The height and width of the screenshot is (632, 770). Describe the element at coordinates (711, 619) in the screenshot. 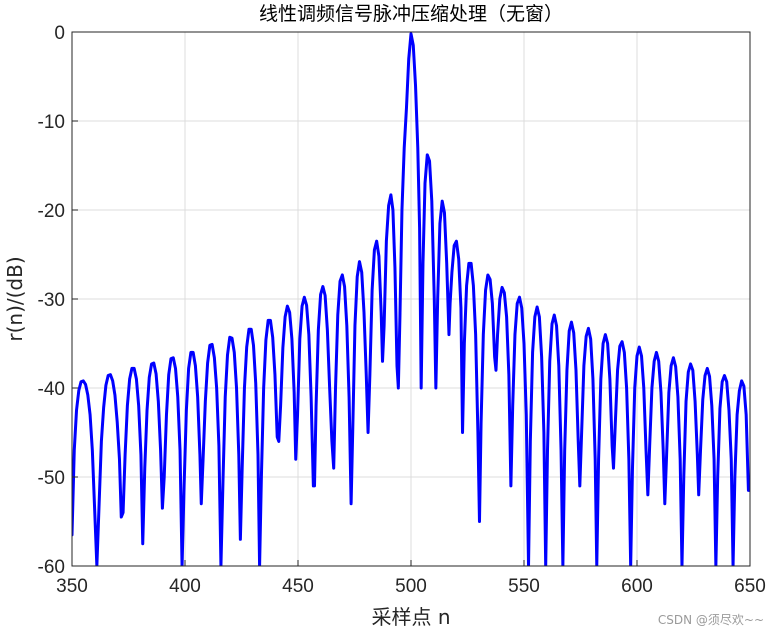

I see `watermark: CSDN @须尽欢~~` at that location.